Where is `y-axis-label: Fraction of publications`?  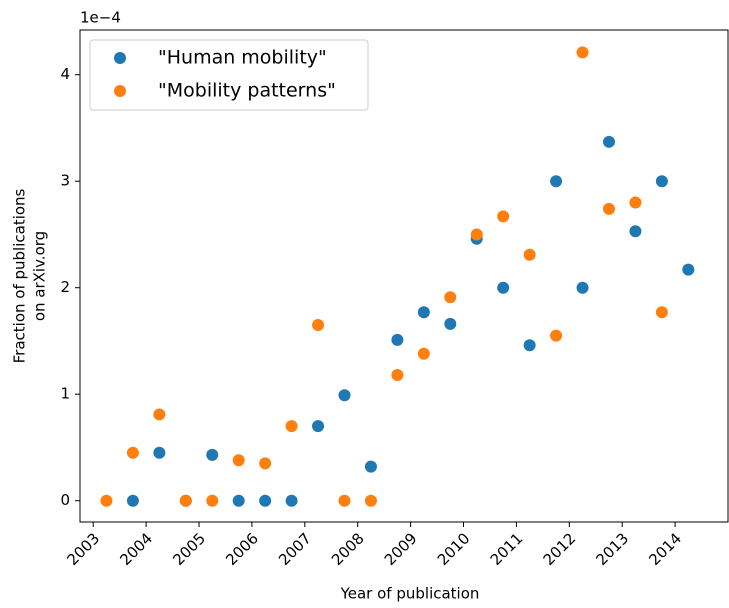 y-axis-label: Fraction of publications is located at coordinates (20, 275).